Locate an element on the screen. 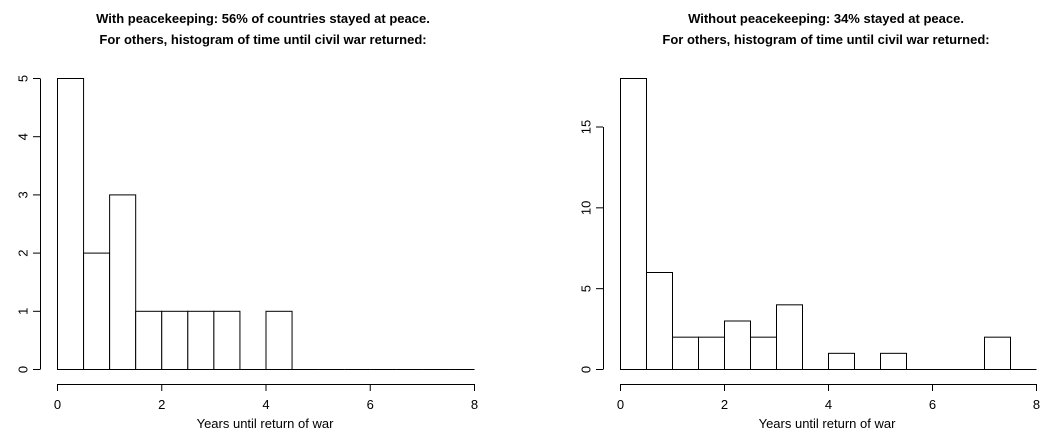  y-tick-label: 3 is located at coordinates (22, 194).